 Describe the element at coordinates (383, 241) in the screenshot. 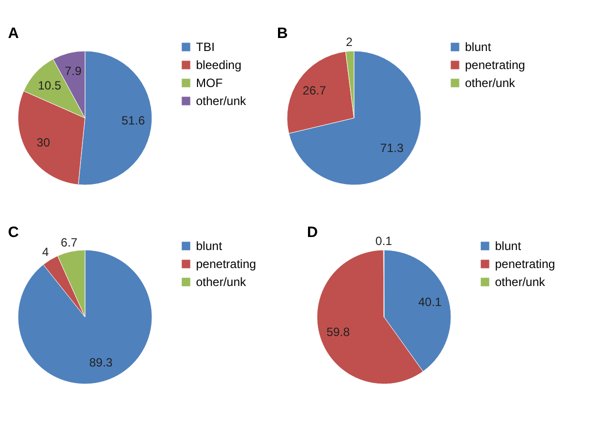

I see `data-label: 0.1` at that location.